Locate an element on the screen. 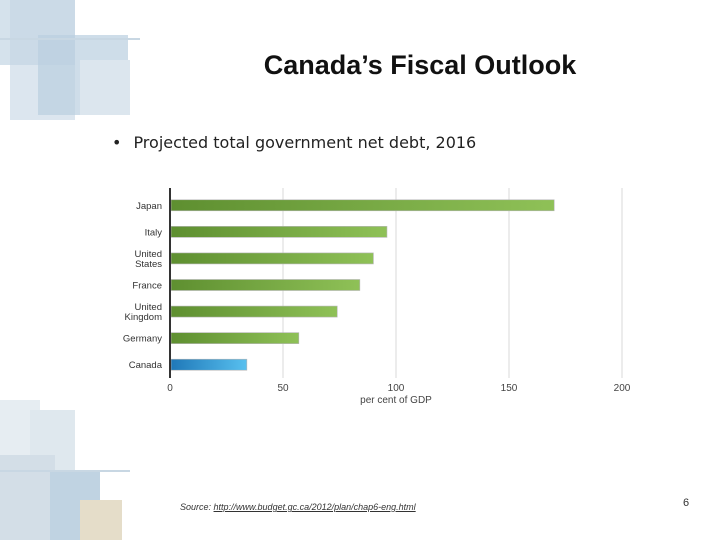 Image resolution: width=720 pixels, height=540 pixels. page-number: 6 is located at coordinates (686, 503).